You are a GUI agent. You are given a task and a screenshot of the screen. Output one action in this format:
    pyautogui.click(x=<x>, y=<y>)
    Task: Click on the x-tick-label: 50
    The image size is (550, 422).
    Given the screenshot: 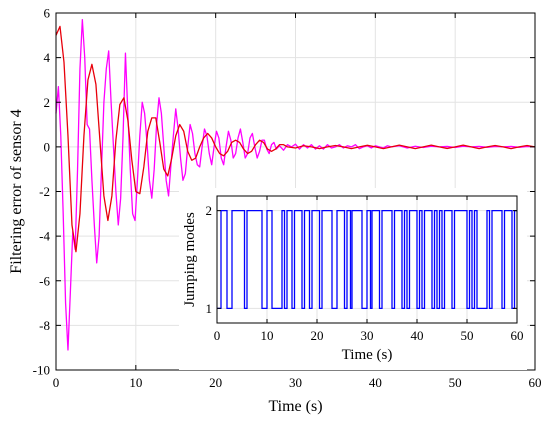 What is the action you would take?
    pyautogui.click(x=455, y=382)
    